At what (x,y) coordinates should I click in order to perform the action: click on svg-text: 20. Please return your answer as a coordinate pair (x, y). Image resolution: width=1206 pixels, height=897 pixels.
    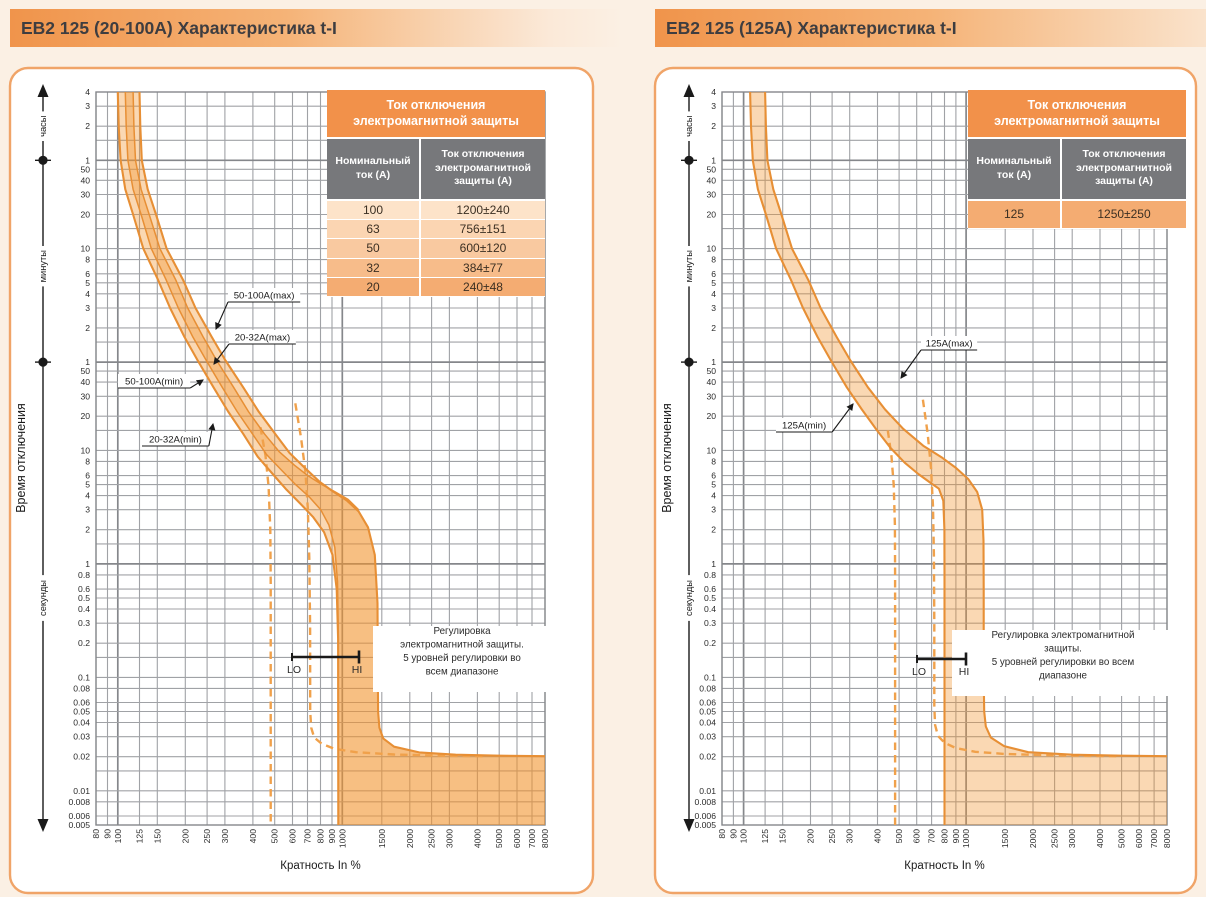
    Looking at the image, I should click on (85, 215).